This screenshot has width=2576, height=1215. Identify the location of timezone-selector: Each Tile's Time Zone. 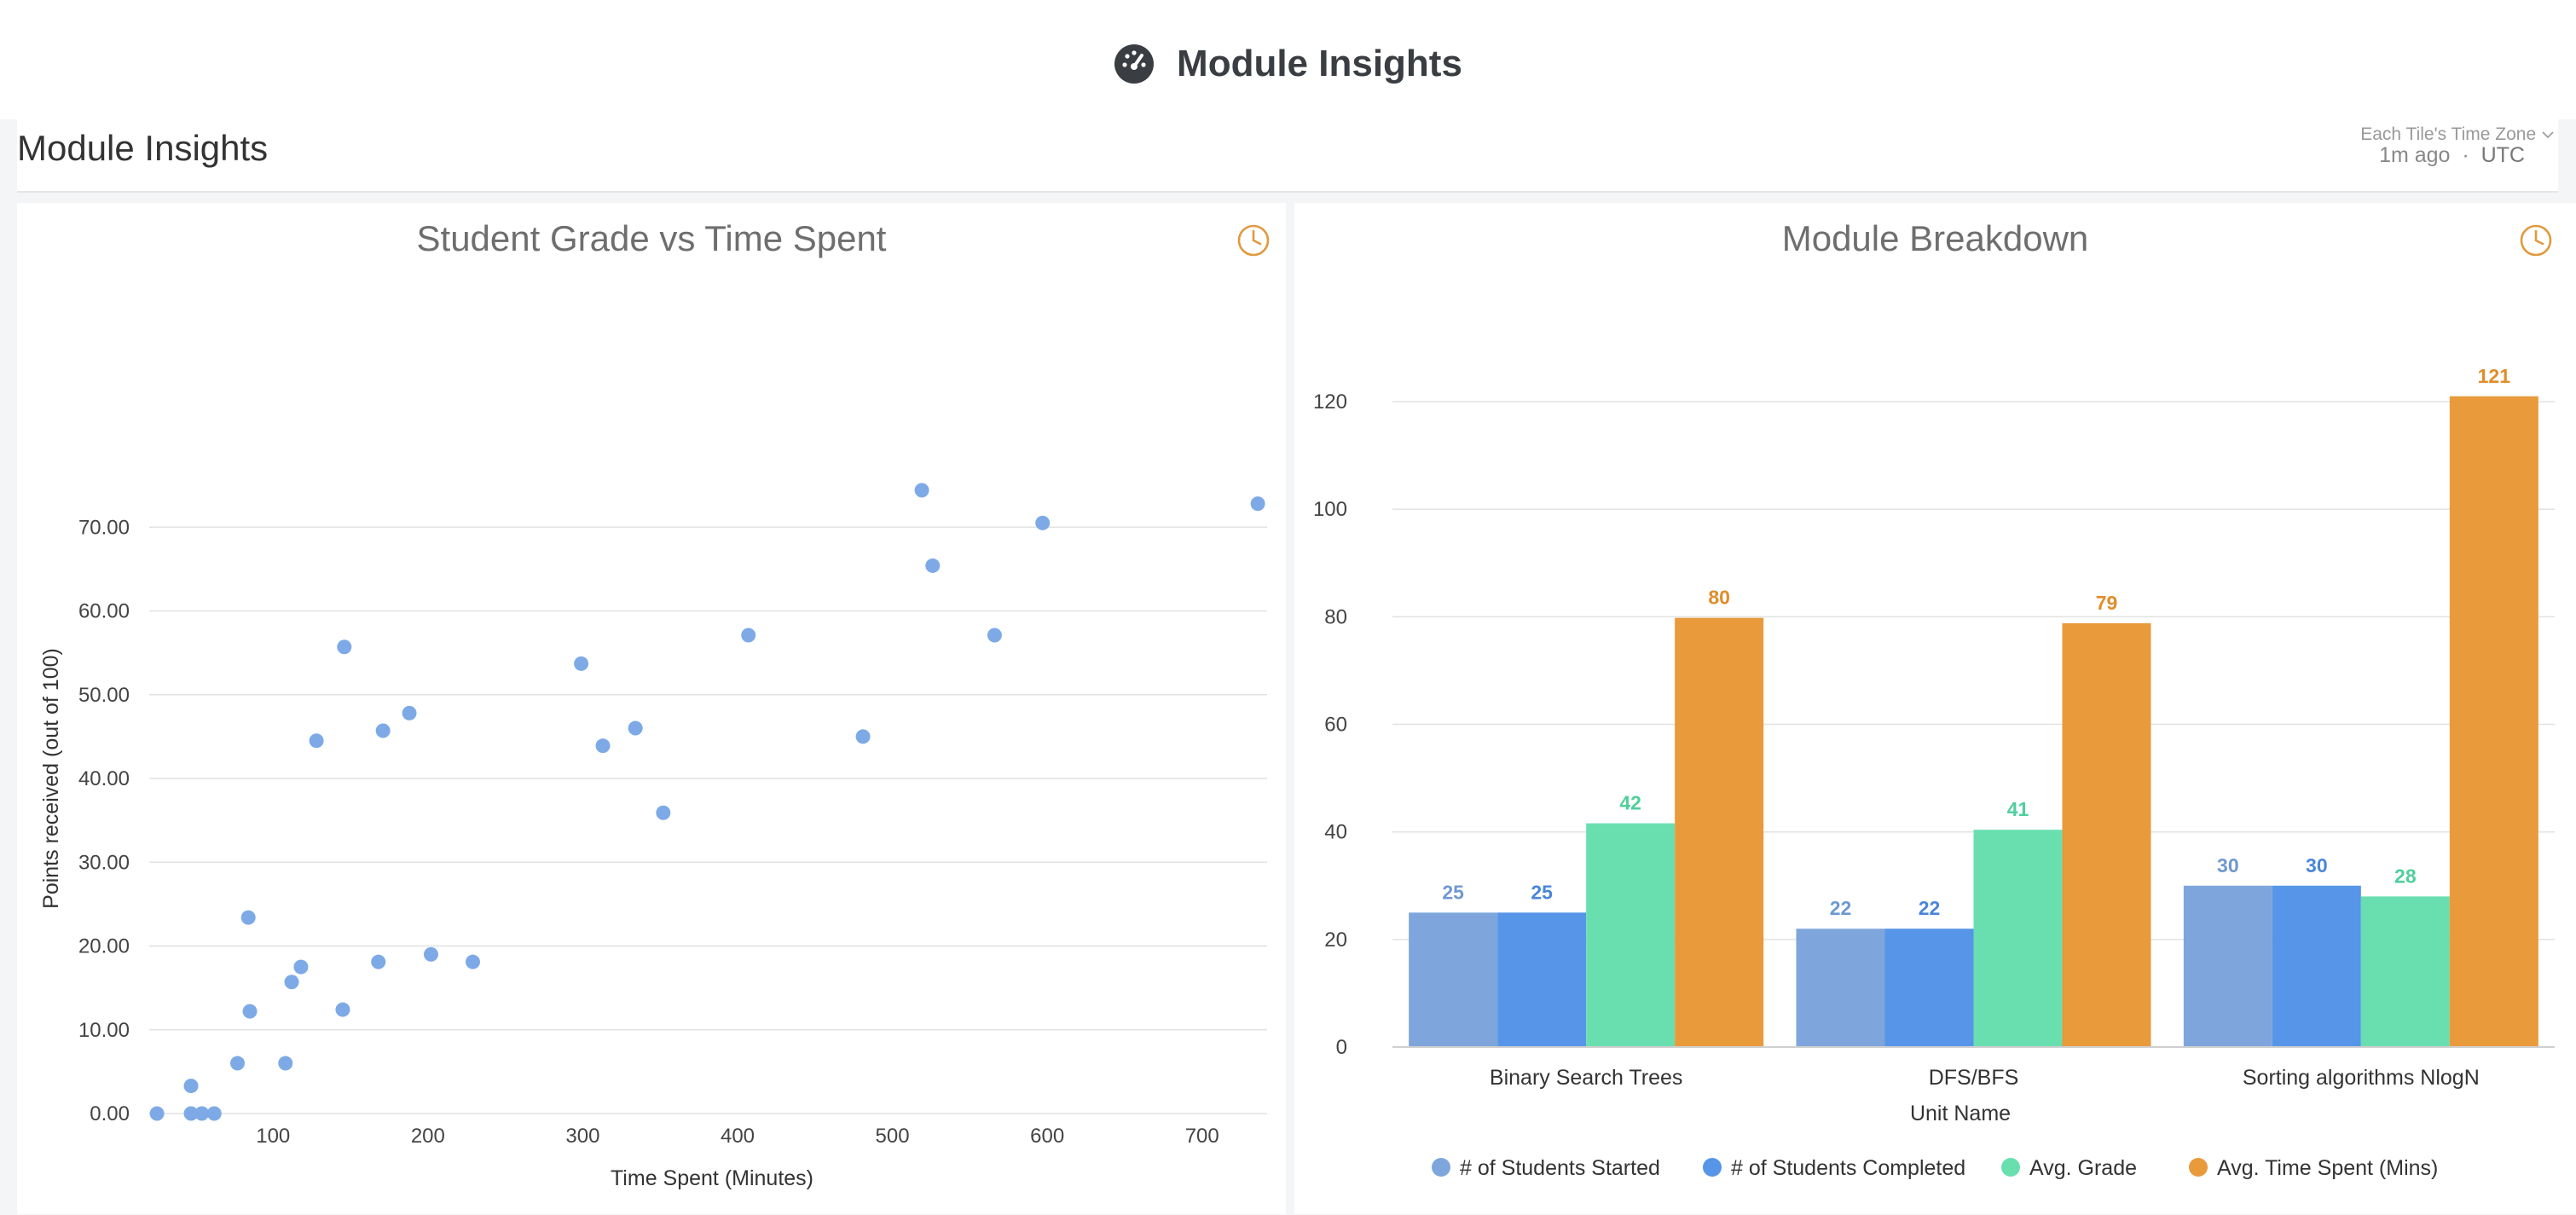
(2458, 135).